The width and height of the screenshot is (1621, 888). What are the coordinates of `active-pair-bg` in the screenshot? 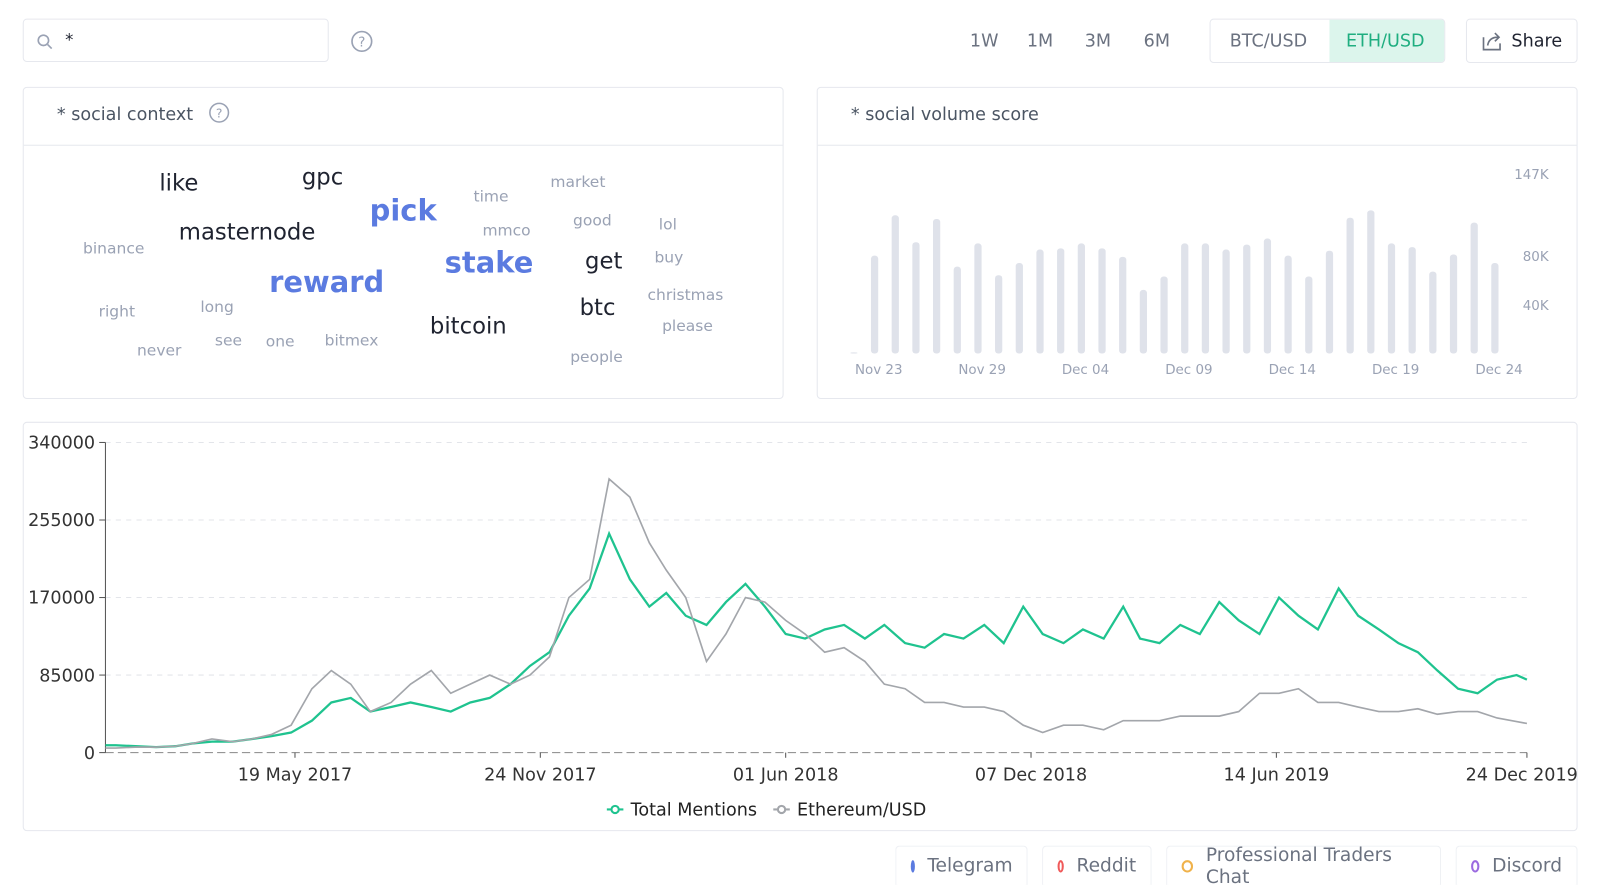 It's located at (1387, 41).